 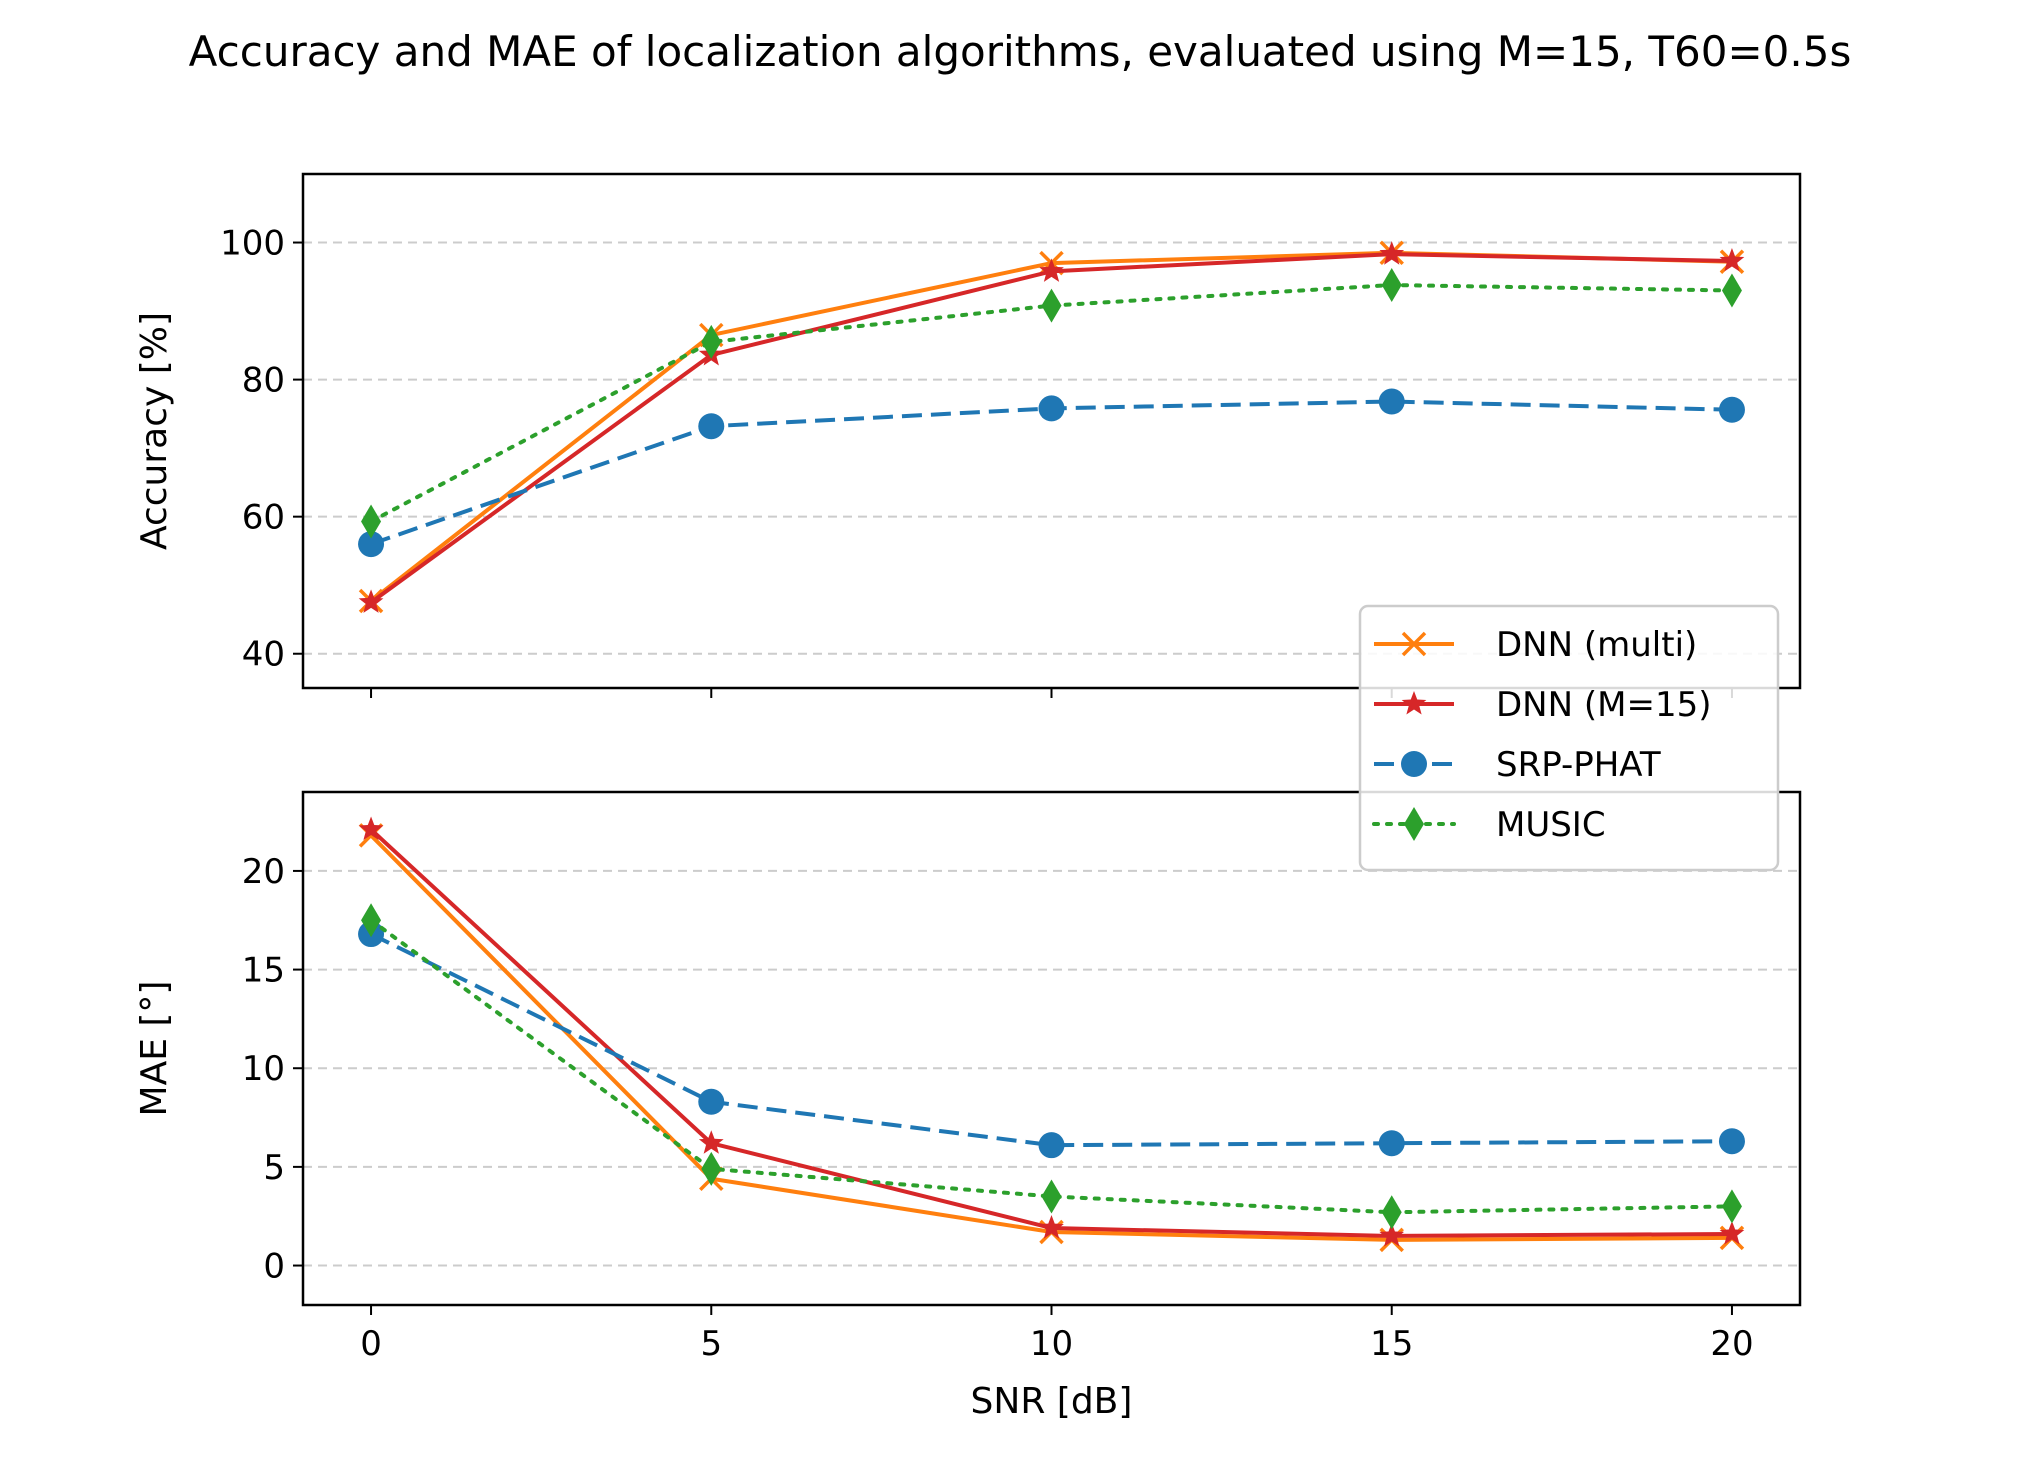 What do you see at coordinates (1051, 1344) in the screenshot?
I see `x-tick-label: 10` at bounding box center [1051, 1344].